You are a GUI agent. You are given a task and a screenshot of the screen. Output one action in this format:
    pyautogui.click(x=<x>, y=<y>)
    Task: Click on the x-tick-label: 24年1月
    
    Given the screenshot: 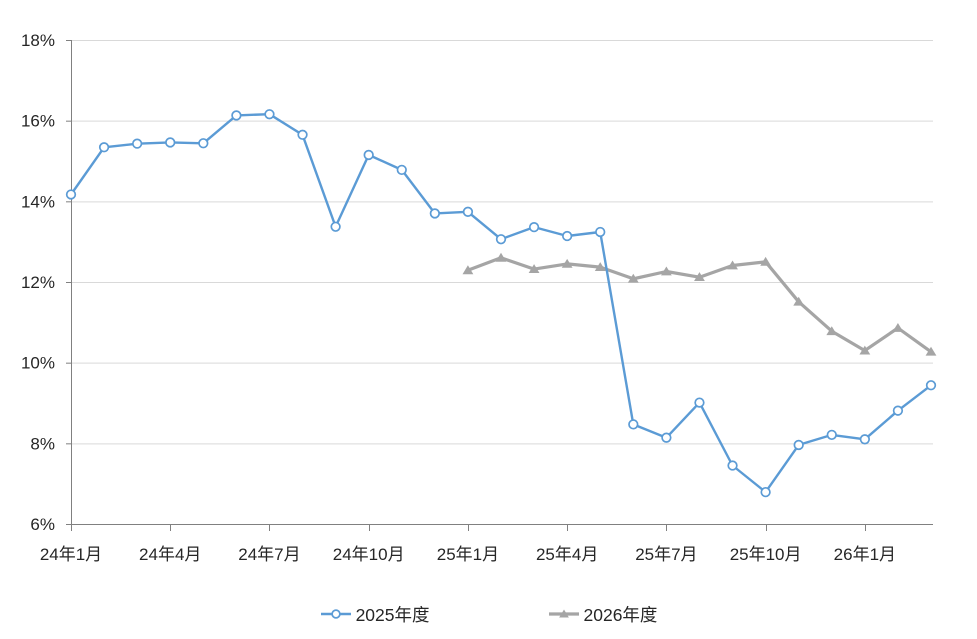 What is the action you would take?
    pyautogui.click(x=71, y=554)
    